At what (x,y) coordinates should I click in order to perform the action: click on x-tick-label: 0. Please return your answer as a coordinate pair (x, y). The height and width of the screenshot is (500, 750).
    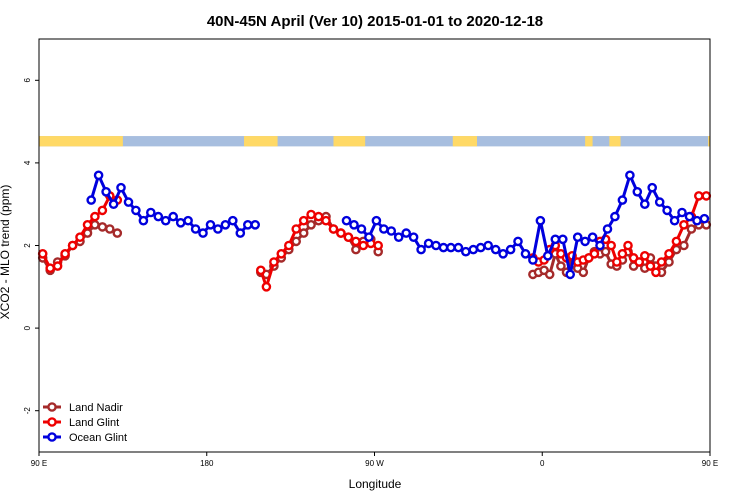
    Looking at the image, I should click on (542, 463).